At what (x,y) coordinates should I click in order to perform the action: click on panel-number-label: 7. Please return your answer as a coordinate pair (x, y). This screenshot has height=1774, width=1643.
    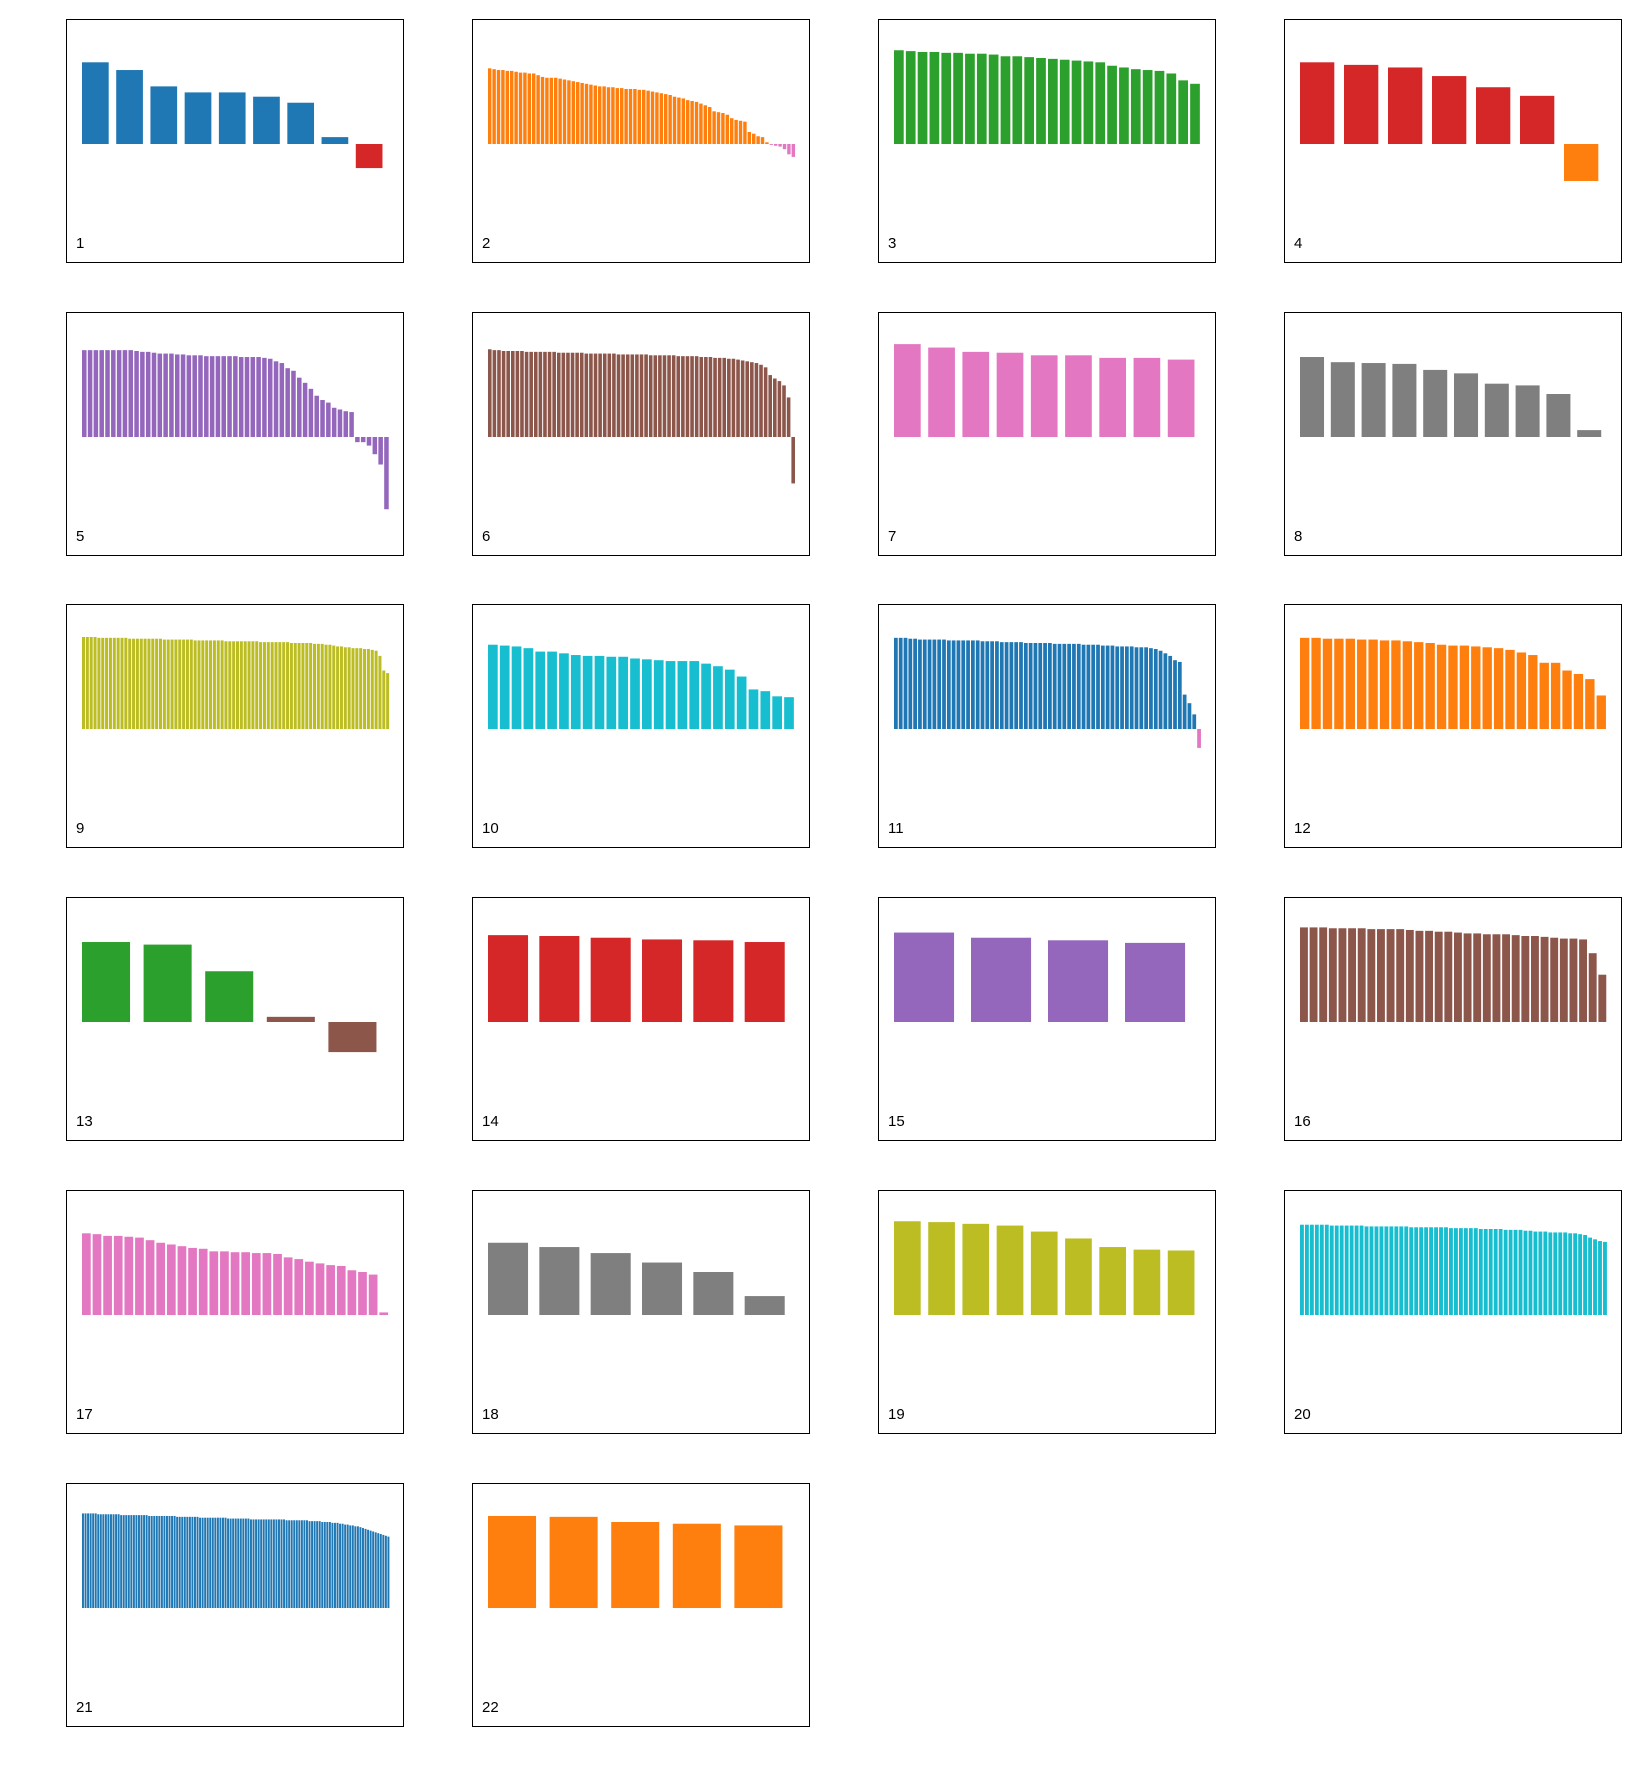
    Looking at the image, I should click on (892, 536).